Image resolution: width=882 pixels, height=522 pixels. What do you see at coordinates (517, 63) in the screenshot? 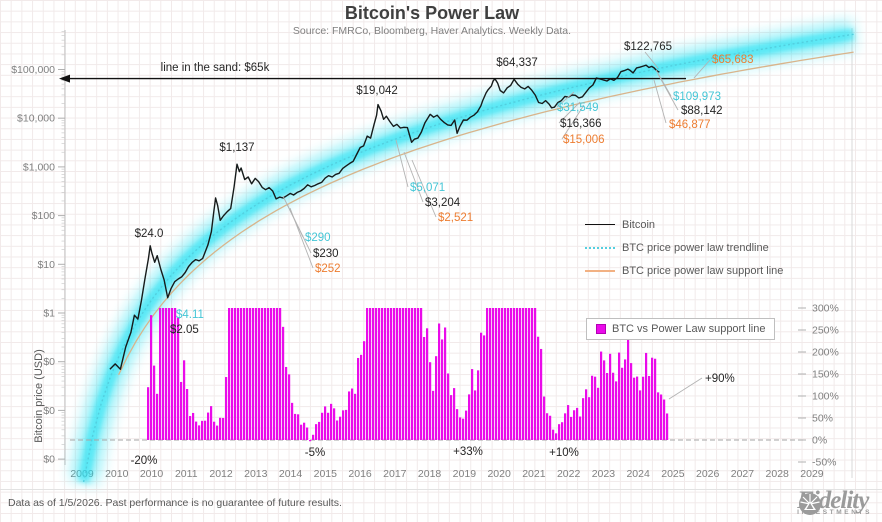
I see `annotation-64-337: $64,337` at bounding box center [517, 63].